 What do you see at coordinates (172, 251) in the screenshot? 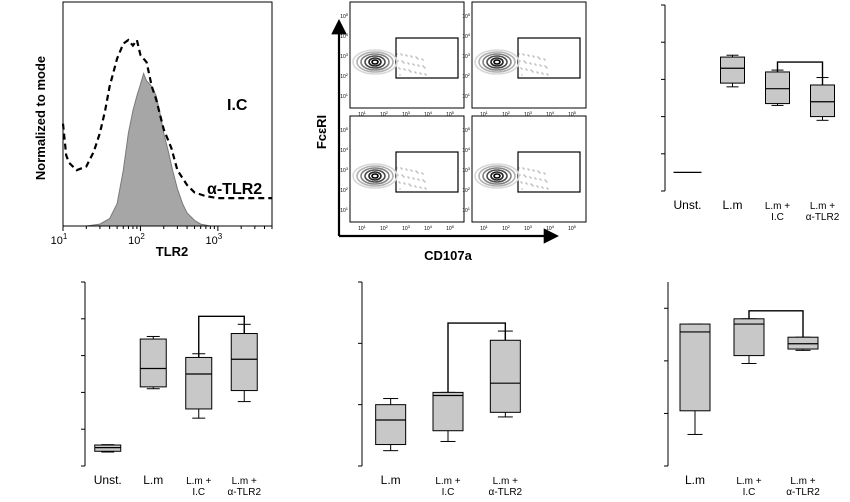
I see `histogram-xlabel: TLR2` at bounding box center [172, 251].